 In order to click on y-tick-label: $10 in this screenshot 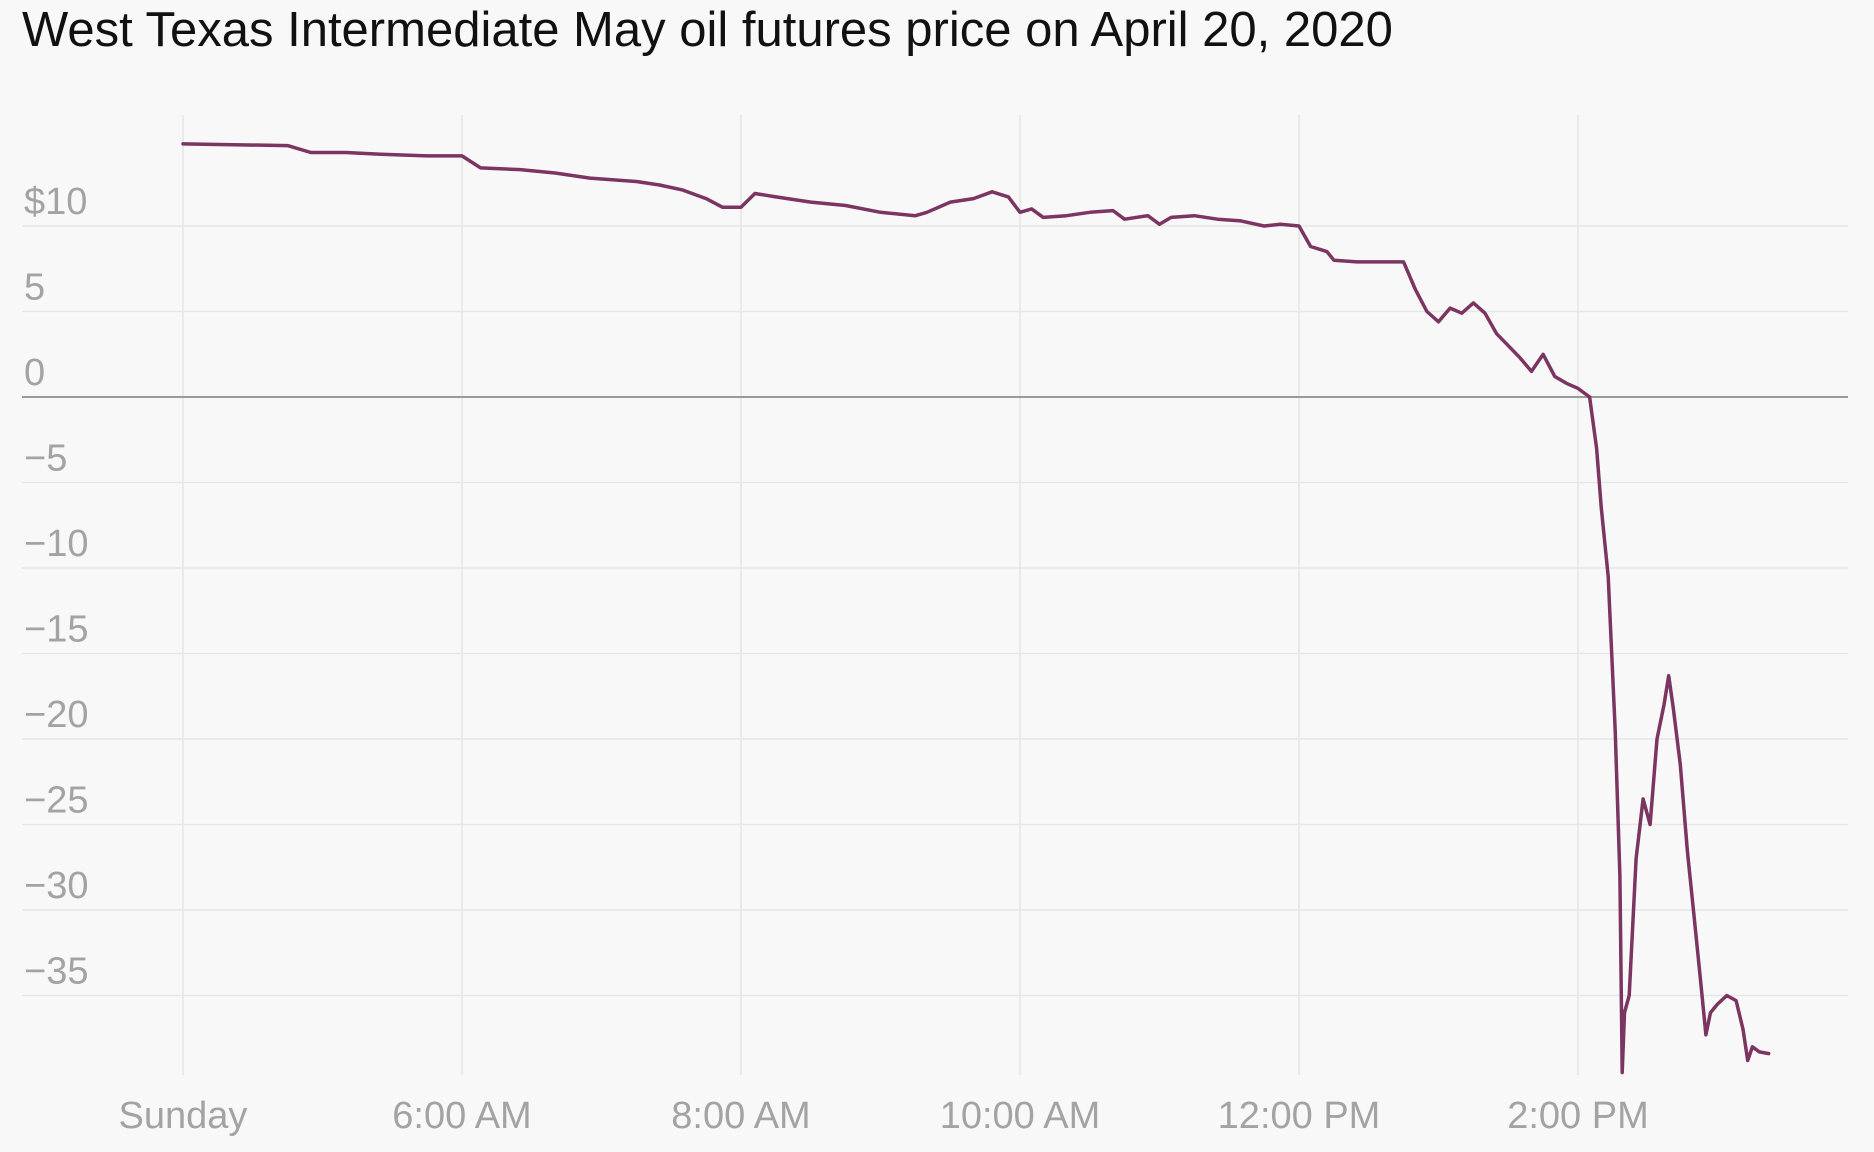, I will do `click(55, 202)`.